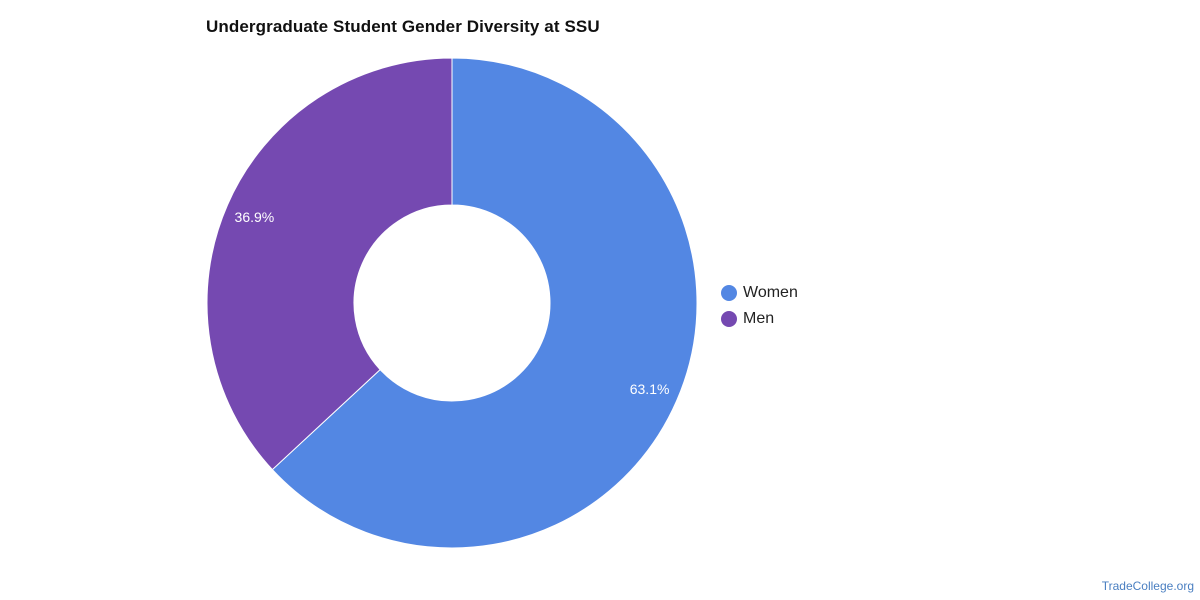 The height and width of the screenshot is (600, 1200). Describe the element at coordinates (650, 389) in the screenshot. I see `slice-label-women: 63.1%` at that location.